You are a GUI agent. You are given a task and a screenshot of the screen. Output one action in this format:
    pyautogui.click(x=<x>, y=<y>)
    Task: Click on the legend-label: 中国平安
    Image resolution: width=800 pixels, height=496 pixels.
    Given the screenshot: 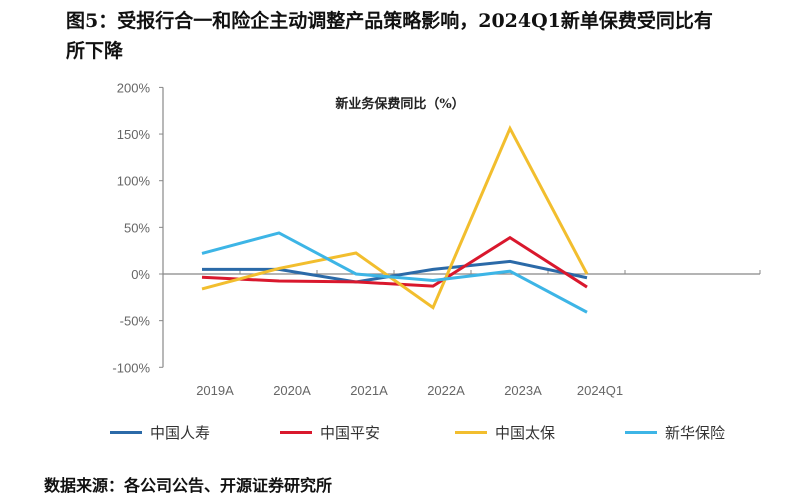 What is the action you would take?
    pyautogui.click(x=350, y=432)
    